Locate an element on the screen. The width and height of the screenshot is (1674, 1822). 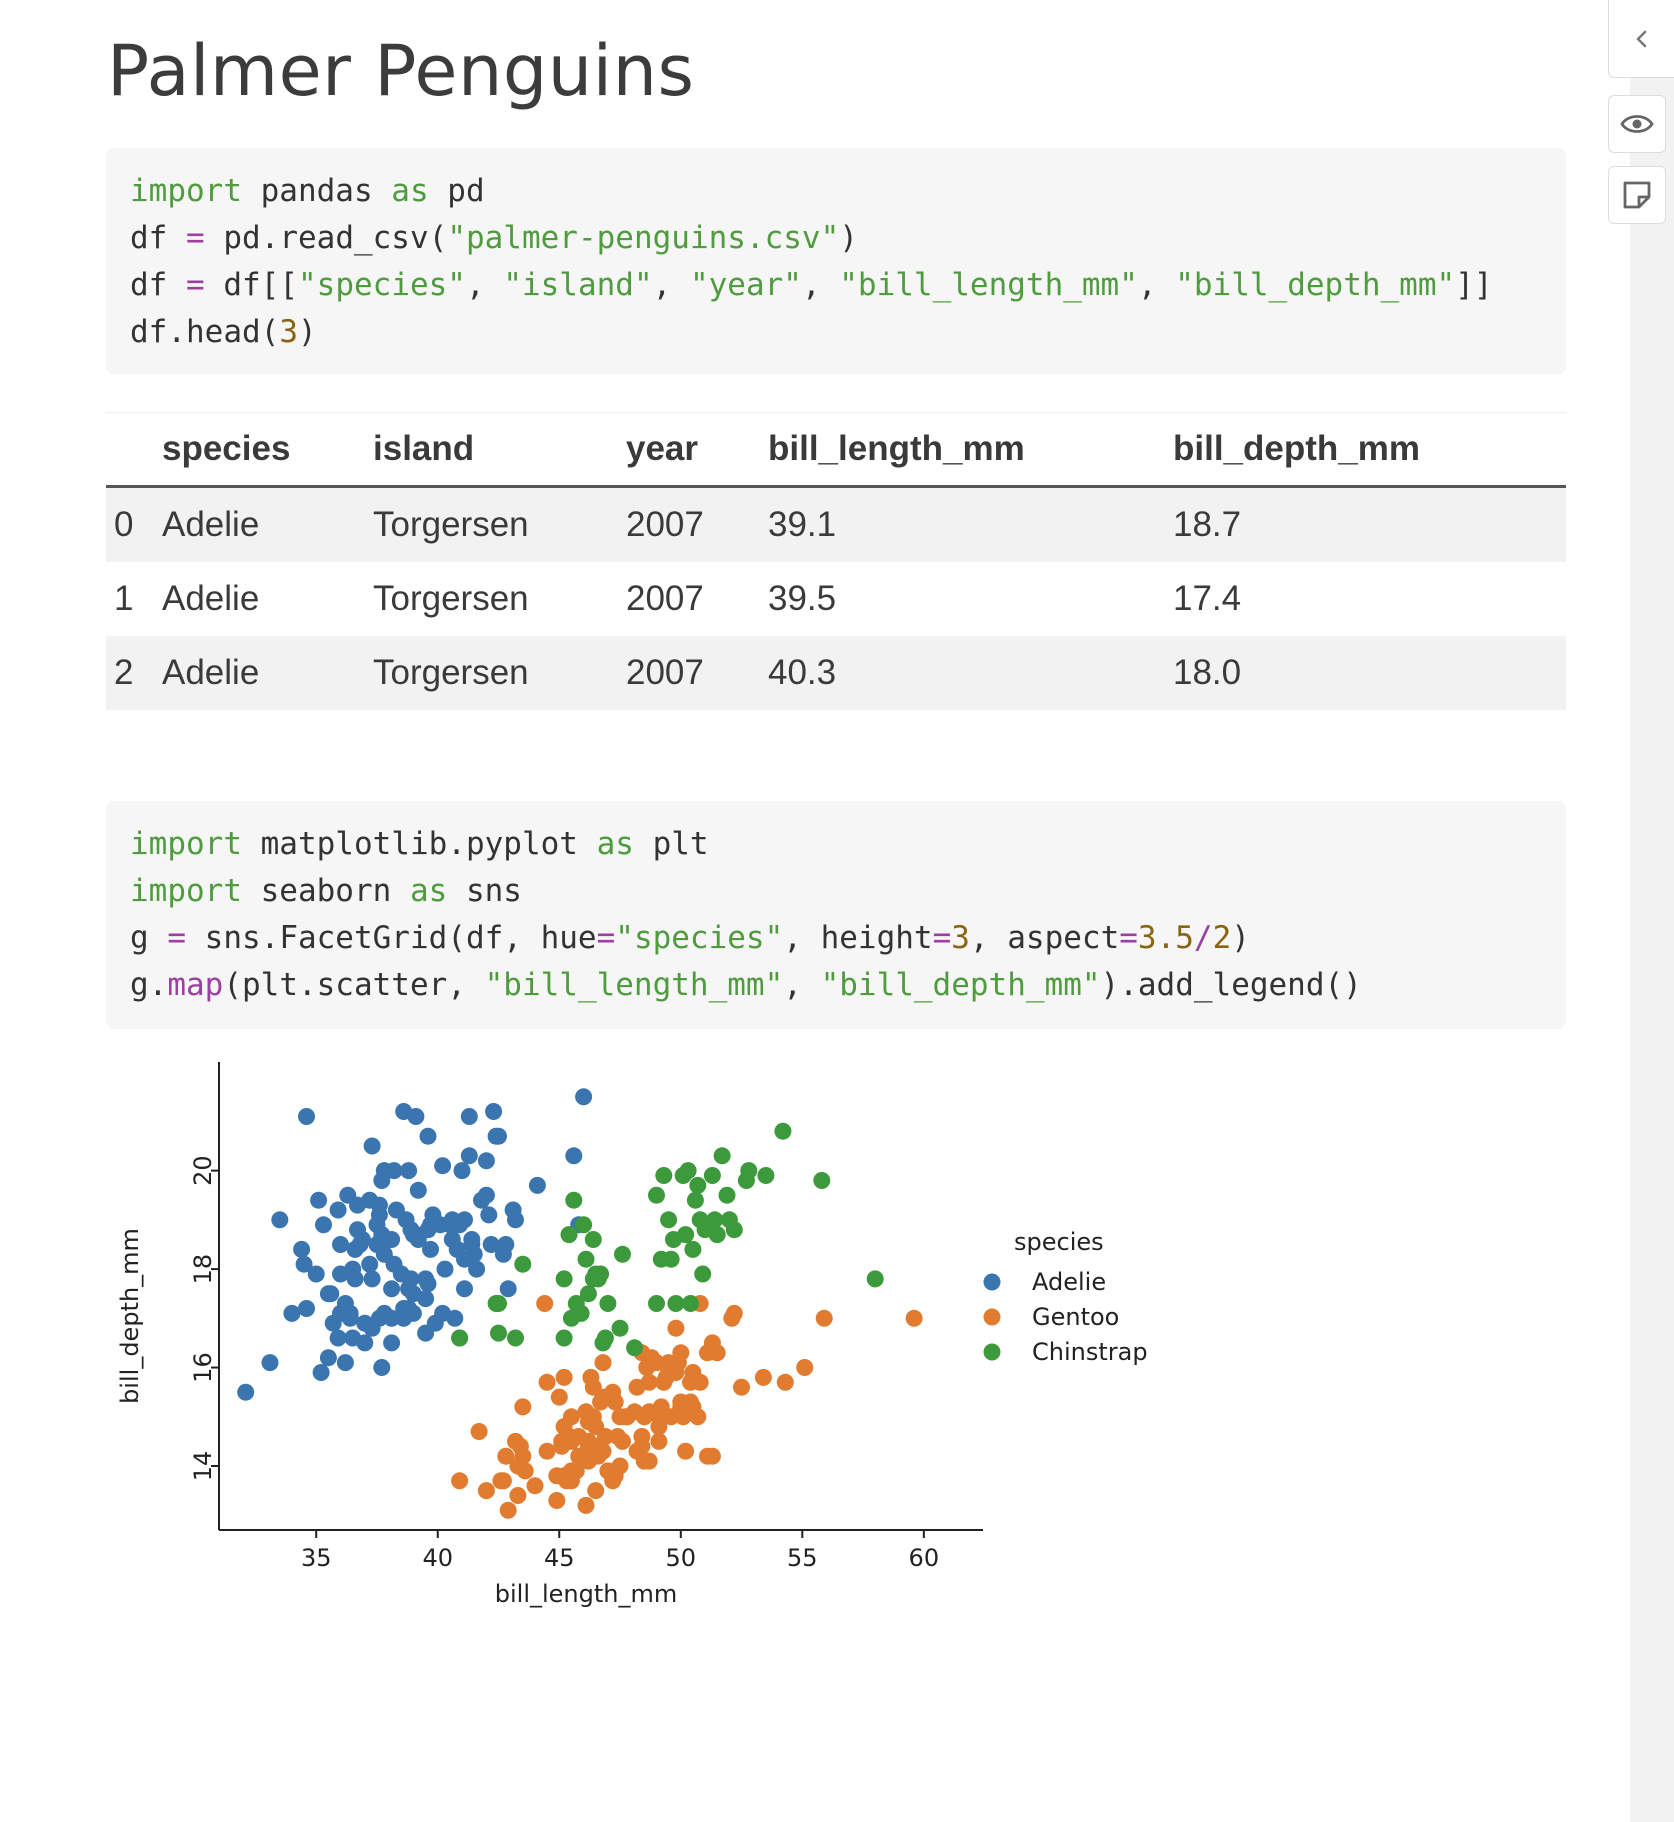
code-token: / is located at coordinates (1203, 938).